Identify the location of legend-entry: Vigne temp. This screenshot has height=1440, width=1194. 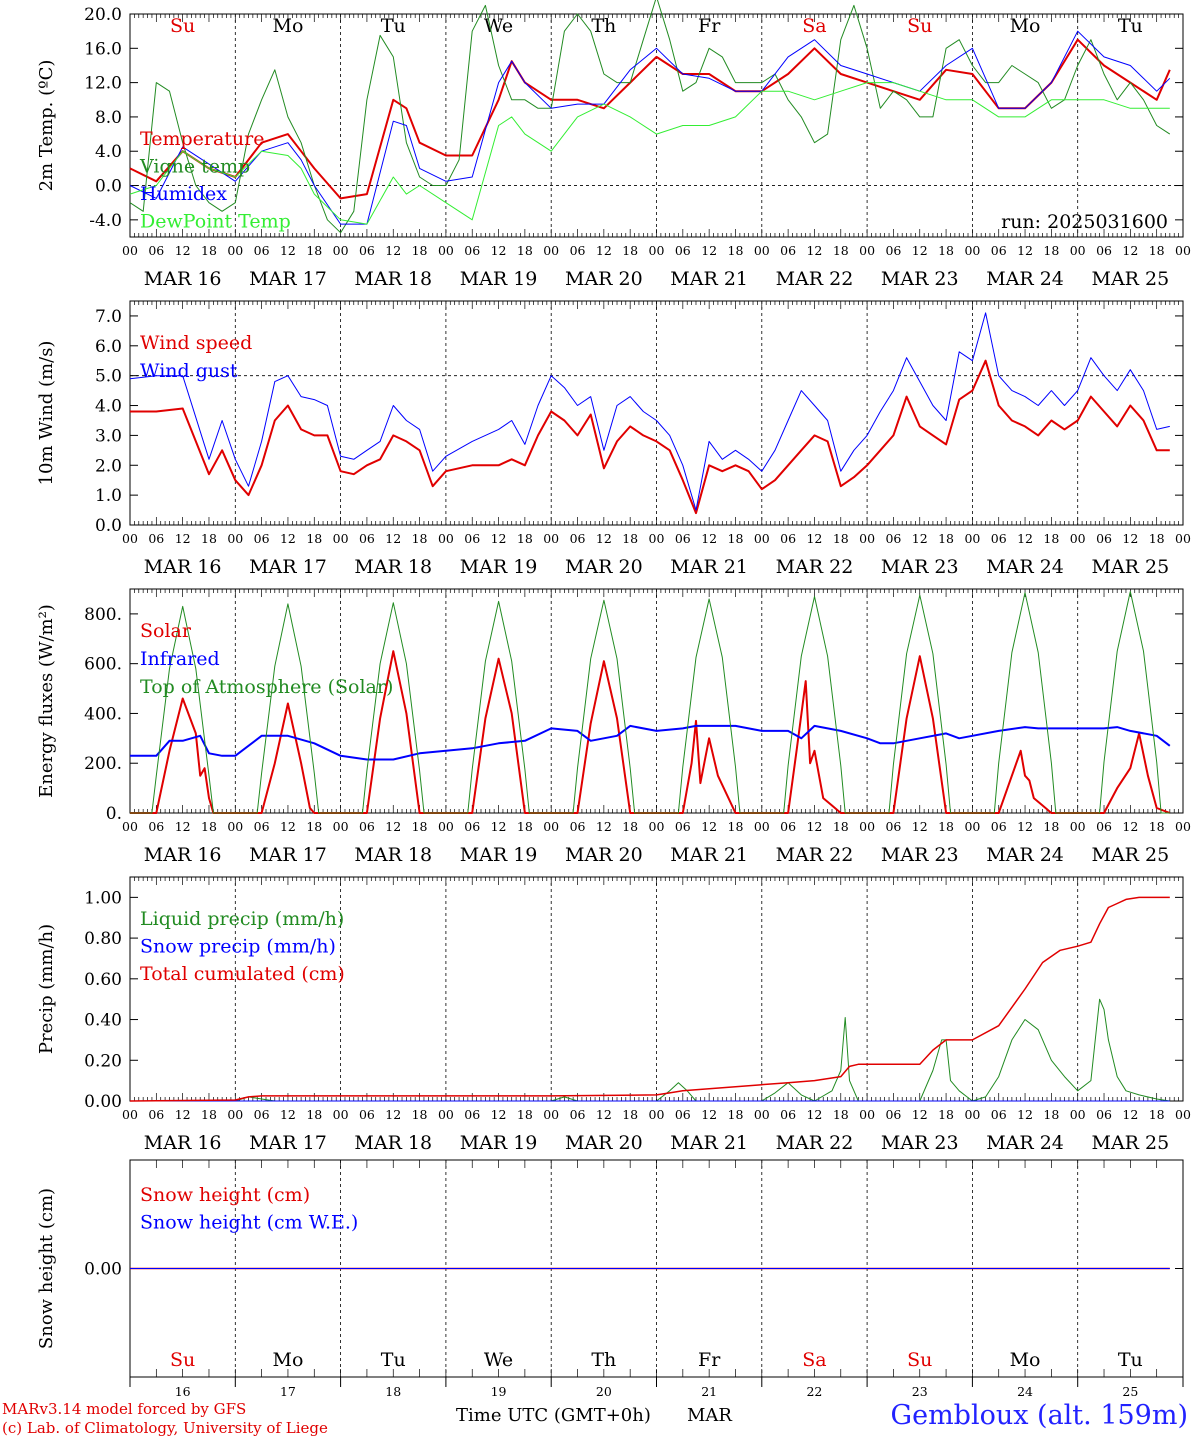
(194, 167).